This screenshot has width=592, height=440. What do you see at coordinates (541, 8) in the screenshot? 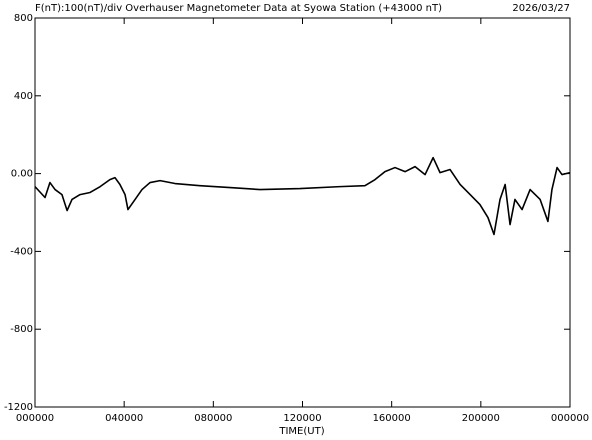
I see `chart-date: 2026/03/27` at bounding box center [541, 8].